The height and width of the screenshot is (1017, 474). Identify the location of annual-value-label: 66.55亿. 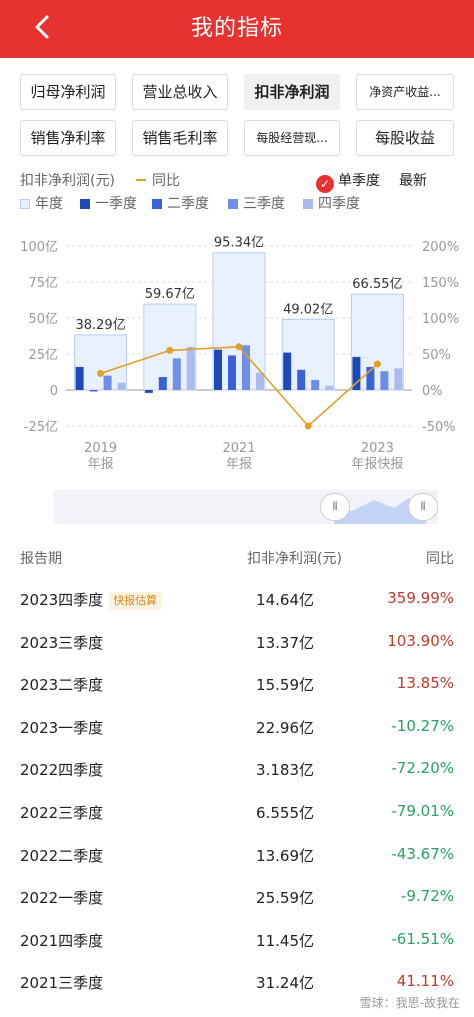
(377, 284).